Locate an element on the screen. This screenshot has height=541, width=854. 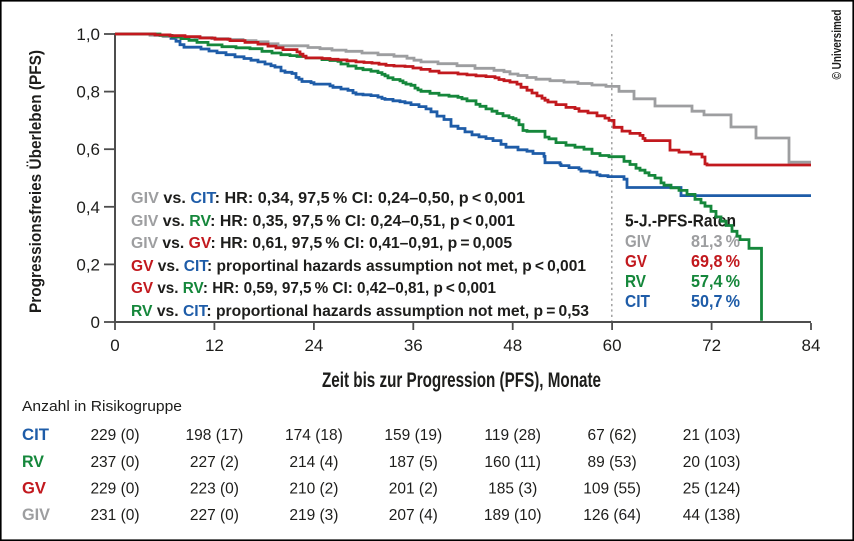
svg-text: 20 (103) is located at coordinates (712, 462).